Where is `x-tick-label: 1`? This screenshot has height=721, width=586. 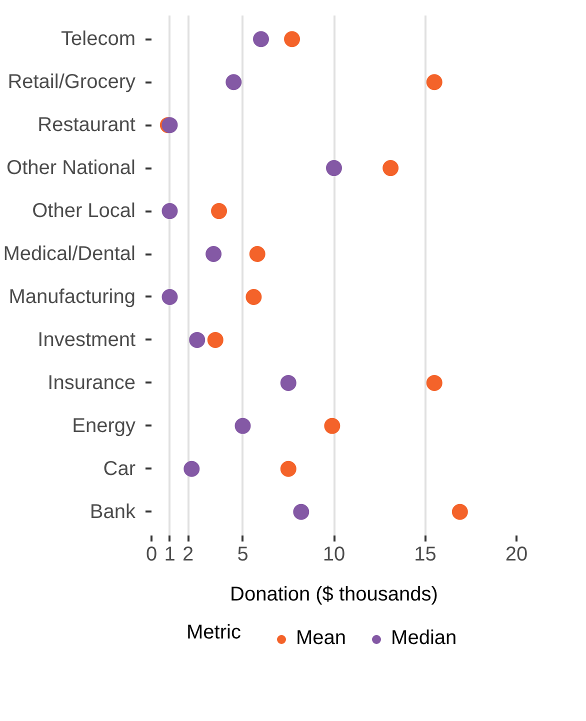
x-tick-label: 1 is located at coordinates (170, 555).